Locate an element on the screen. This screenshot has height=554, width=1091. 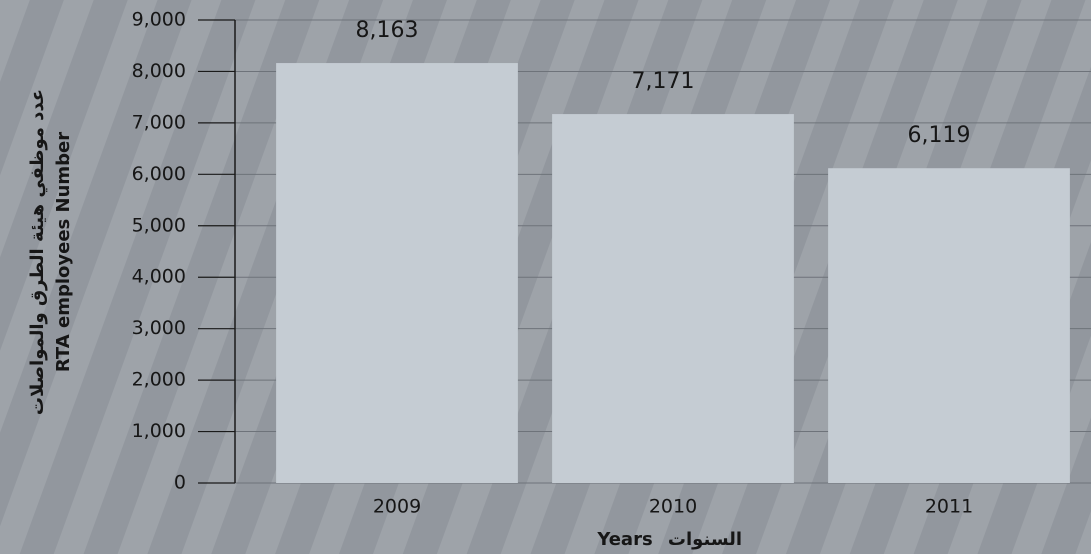
y-tick-label: 3,000 is located at coordinates (159, 328).